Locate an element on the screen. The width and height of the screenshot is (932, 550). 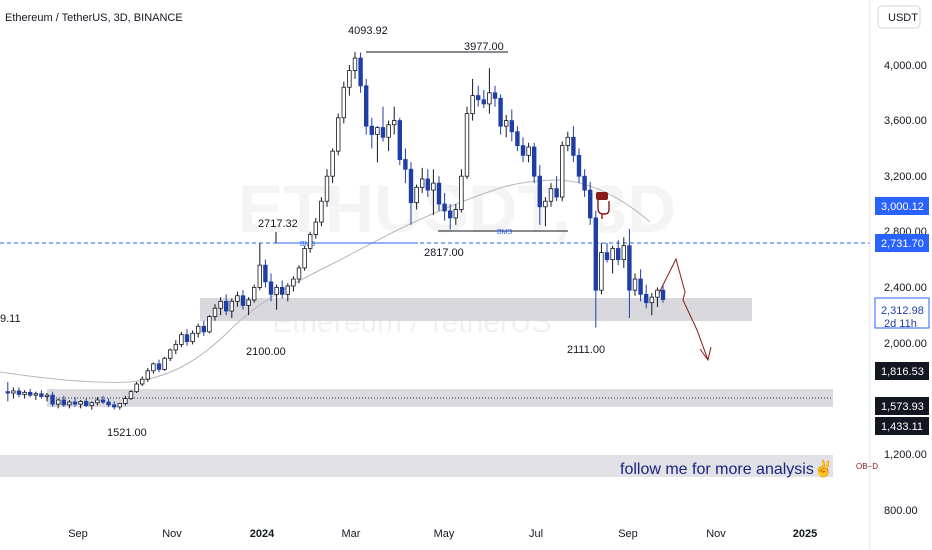
y-tick-label: 800.00 is located at coordinates (901, 511).